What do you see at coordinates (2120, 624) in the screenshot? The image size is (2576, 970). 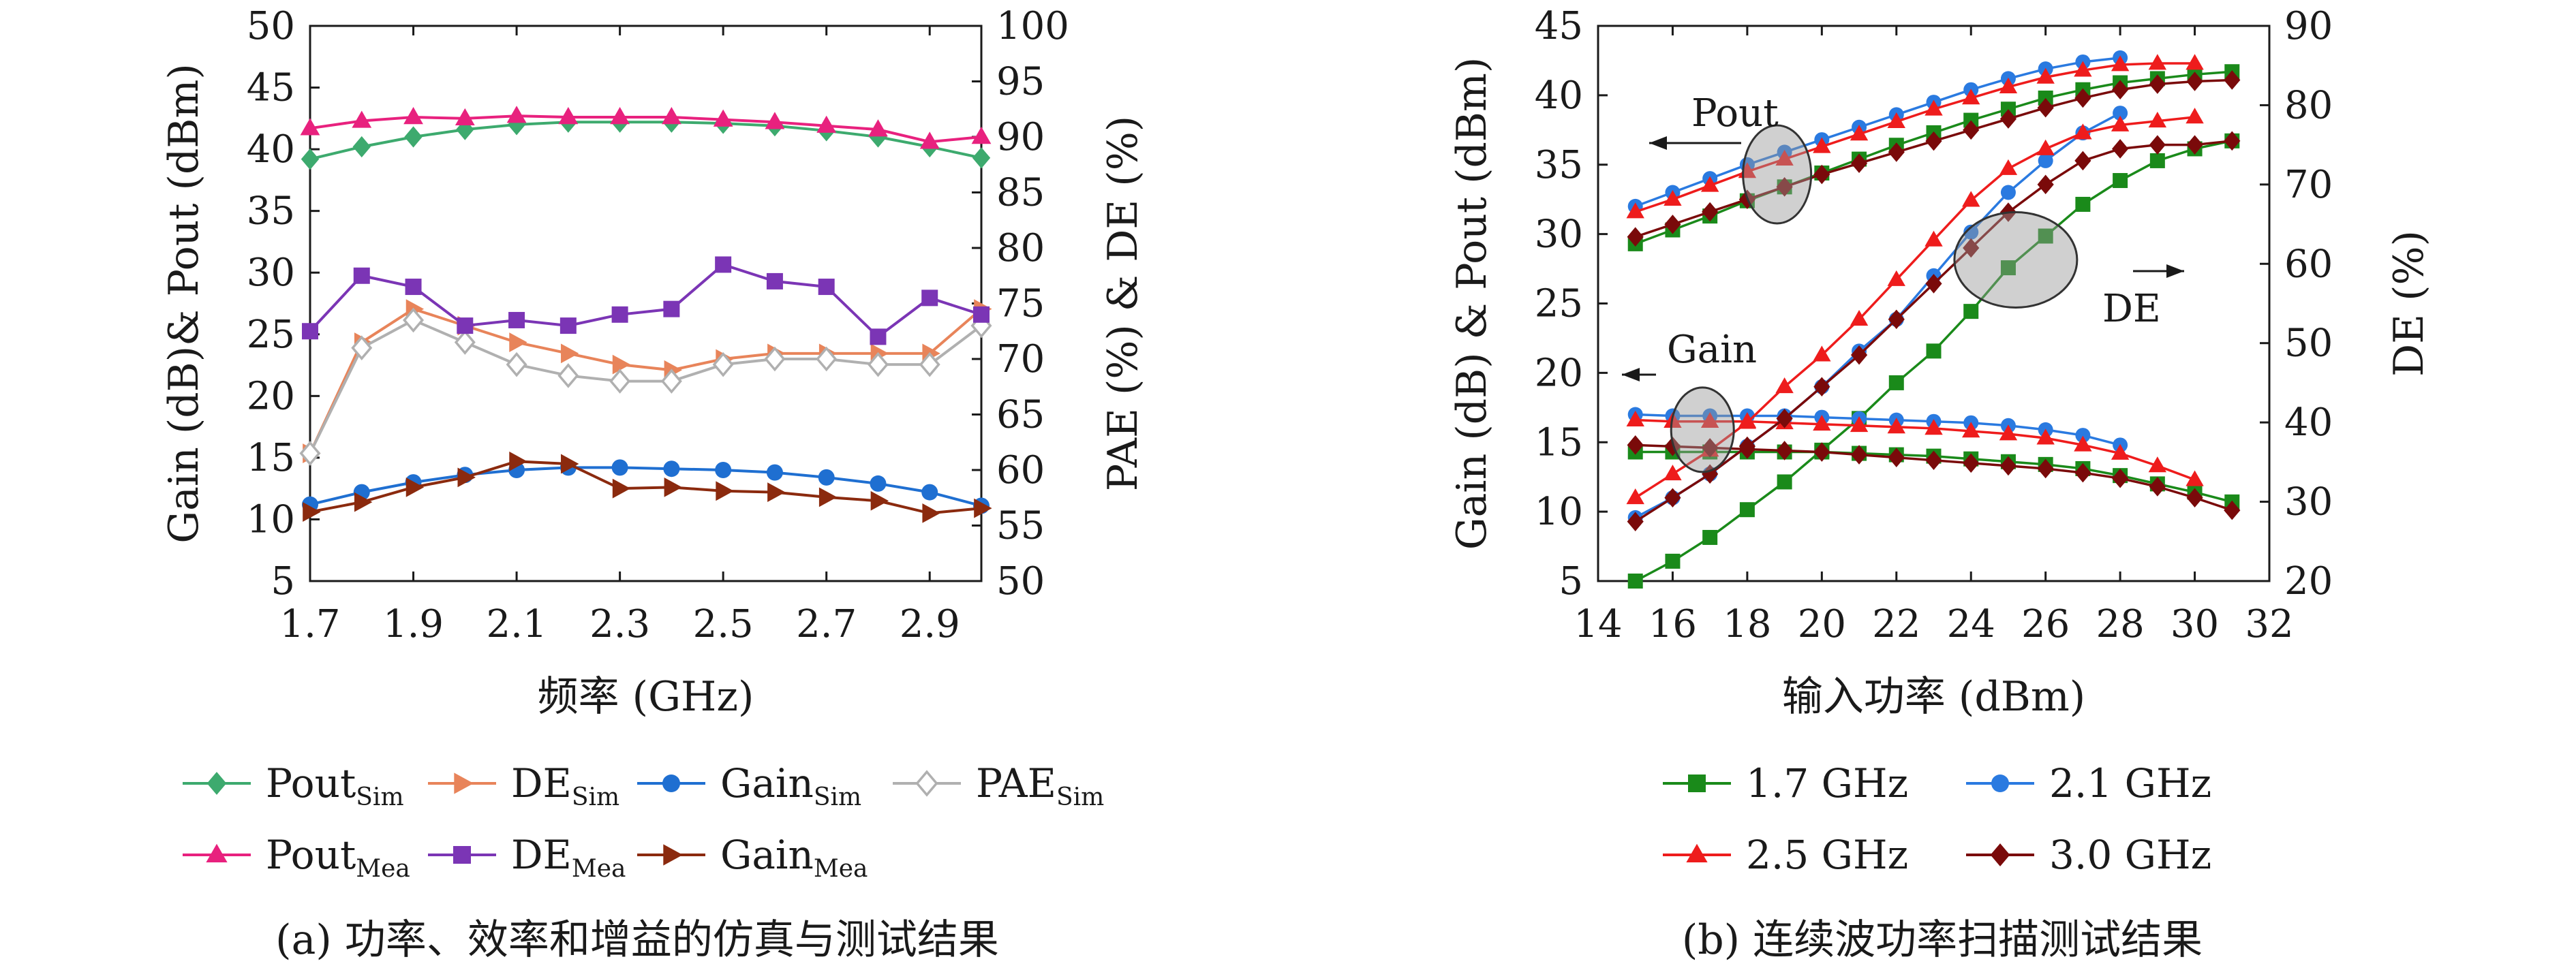 I see `b-x-tick-label: 28` at bounding box center [2120, 624].